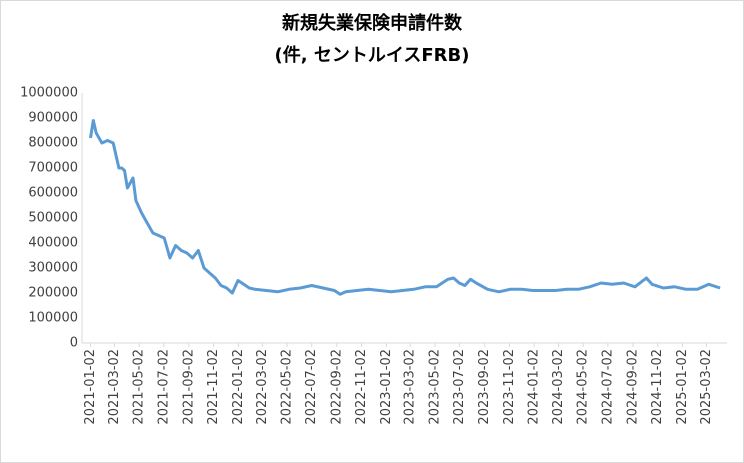 Image resolution: width=744 pixels, height=463 pixels. What do you see at coordinates (372, 55) in the screenshot?
I see `chart-subtitle: (件, セントルイスFRB)` at bounding box center [372, 55].